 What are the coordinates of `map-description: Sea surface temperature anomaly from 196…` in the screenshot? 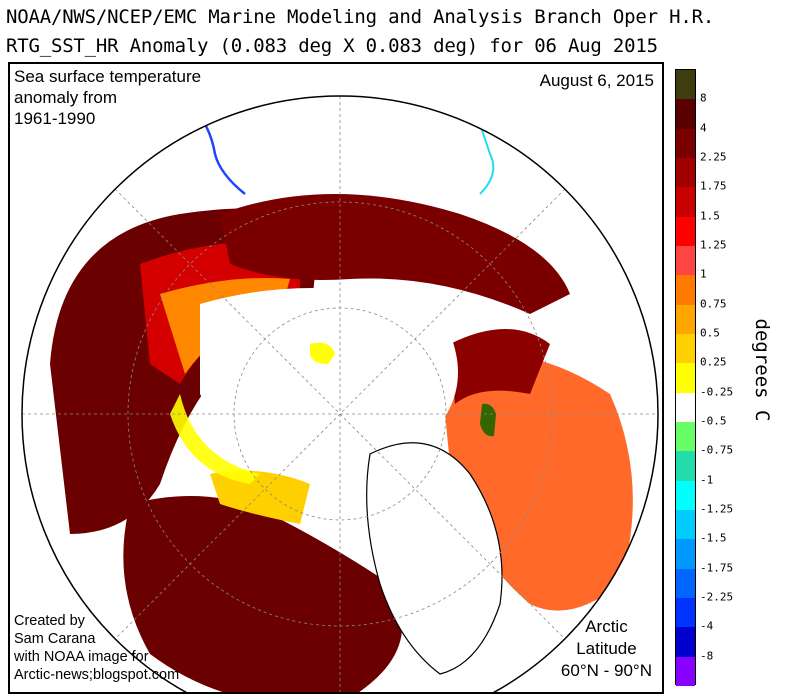 It's located at (124, 97).